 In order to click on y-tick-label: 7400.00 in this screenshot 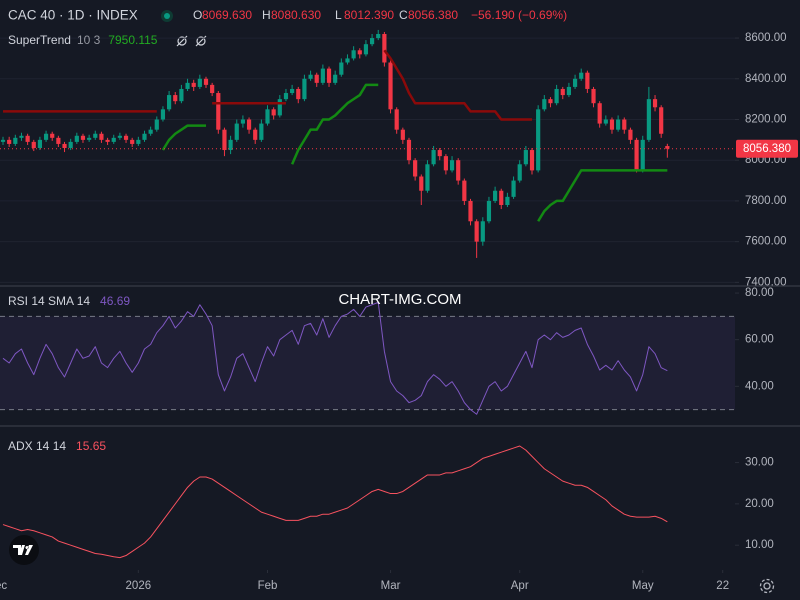, I will do `click(766, 282)`.